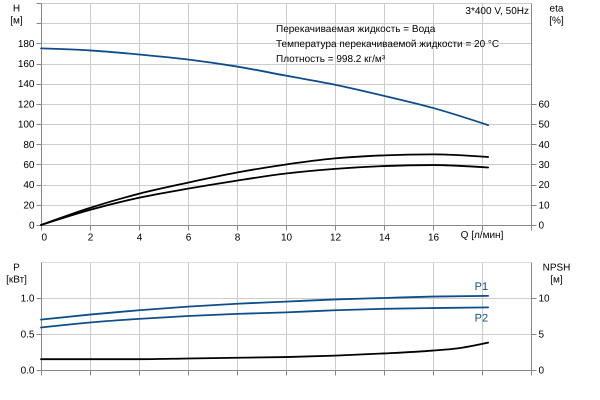  Describe the element at coordinates (27, 299) in the screenshot. I see `y-tick-label: 1.0` at that location.